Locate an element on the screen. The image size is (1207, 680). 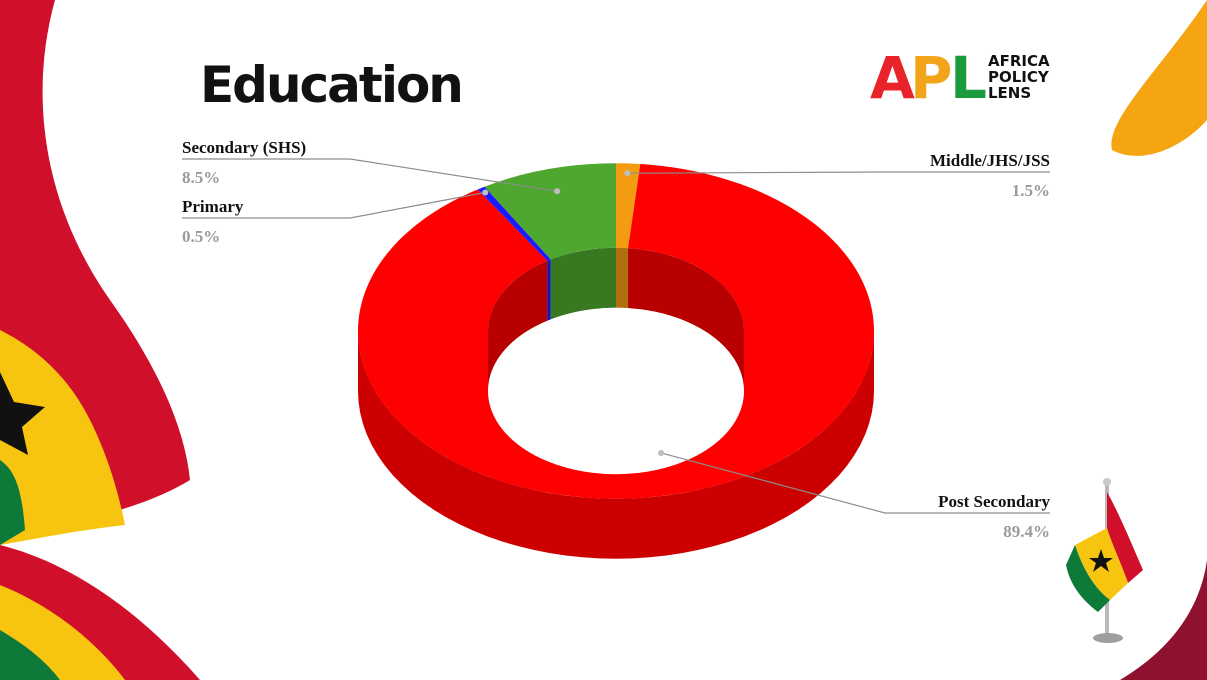
desk-flag-red is located at coordinates (1125, 537).